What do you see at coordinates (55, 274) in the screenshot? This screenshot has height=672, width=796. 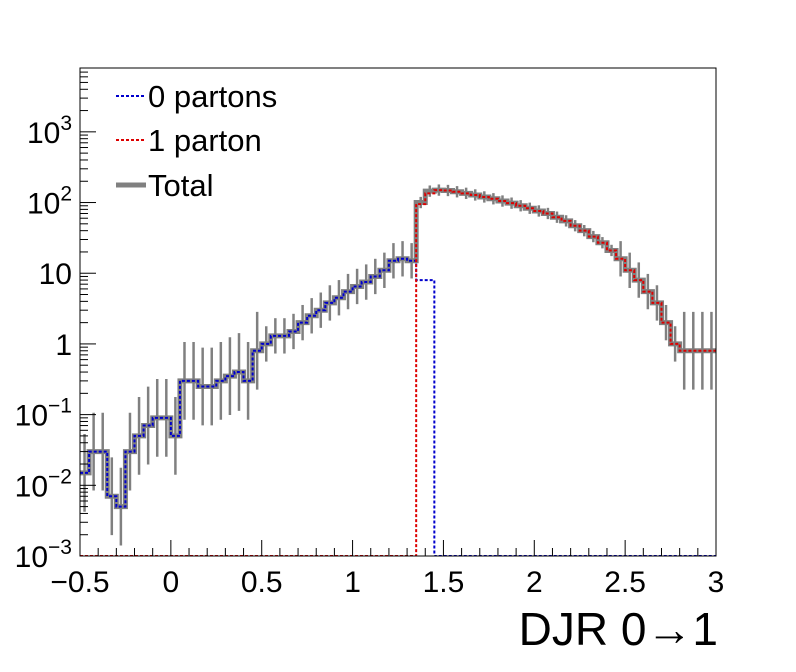 I see `y-tick-label: 10` at bounding box center [55, 274].